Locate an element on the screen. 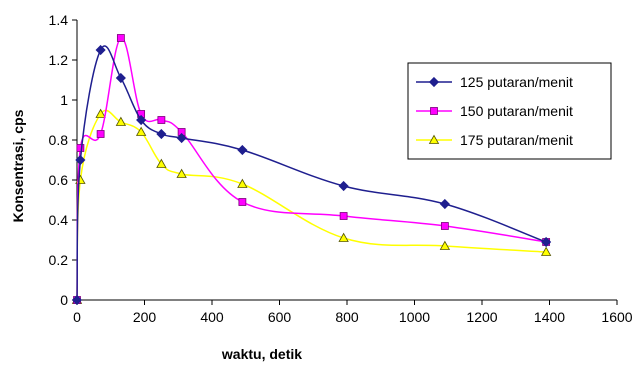  legend-label: 125 putaran/menit is located at coordinates (516, 82).